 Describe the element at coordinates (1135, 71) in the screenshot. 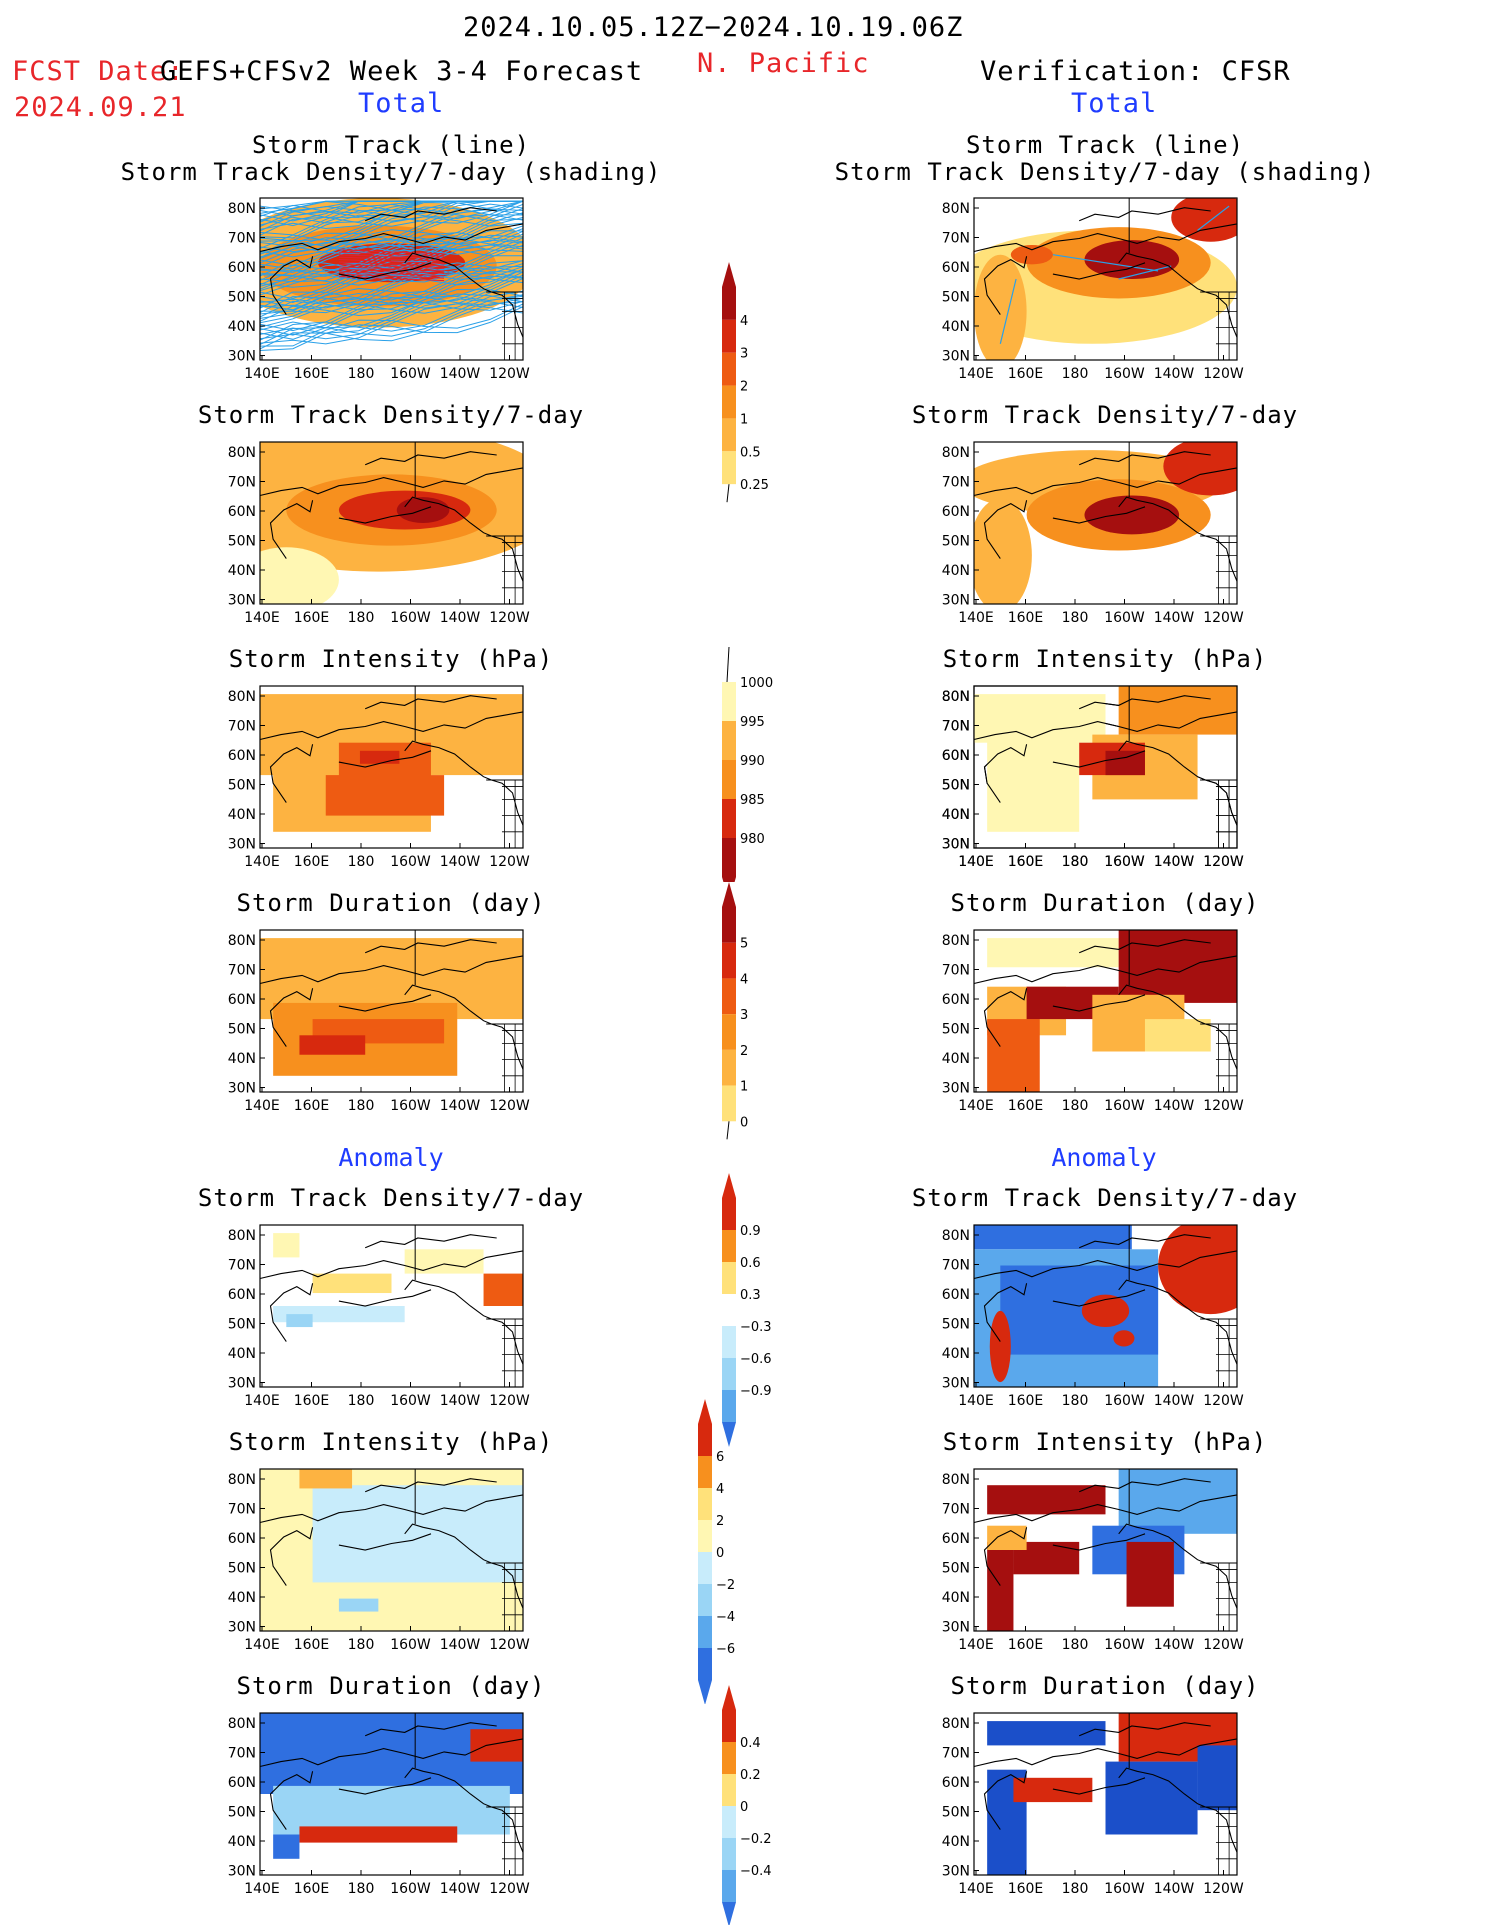

I see `verification-label: Verification: CFSR` at that location.